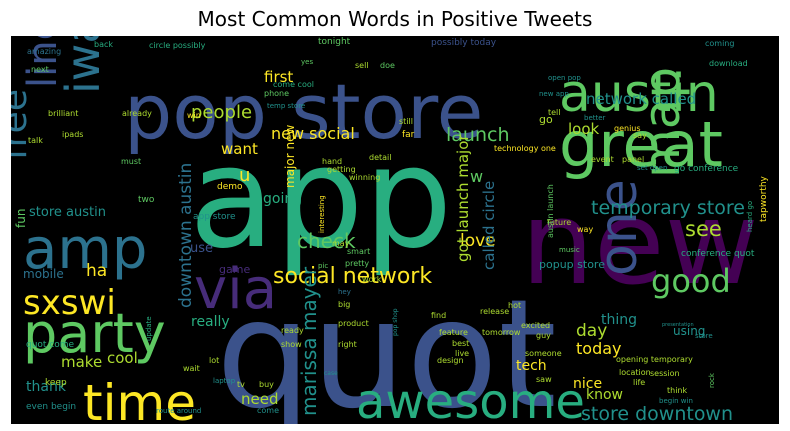  I want to click on word-pop-shop: pop shop, so click(395, 322).